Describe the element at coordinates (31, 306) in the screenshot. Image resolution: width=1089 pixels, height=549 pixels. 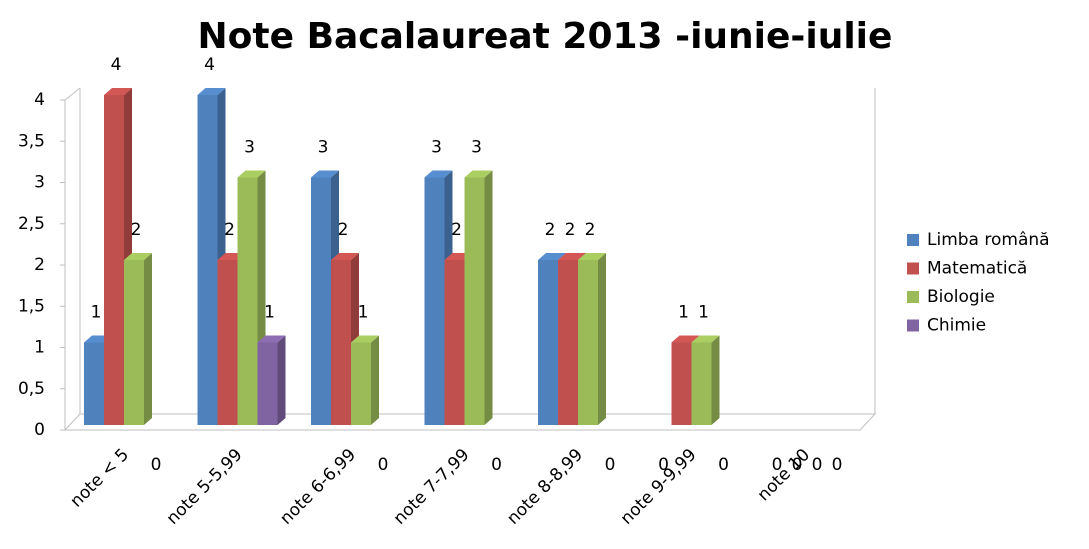
I see `y-tick-label: 1,5` at that location.